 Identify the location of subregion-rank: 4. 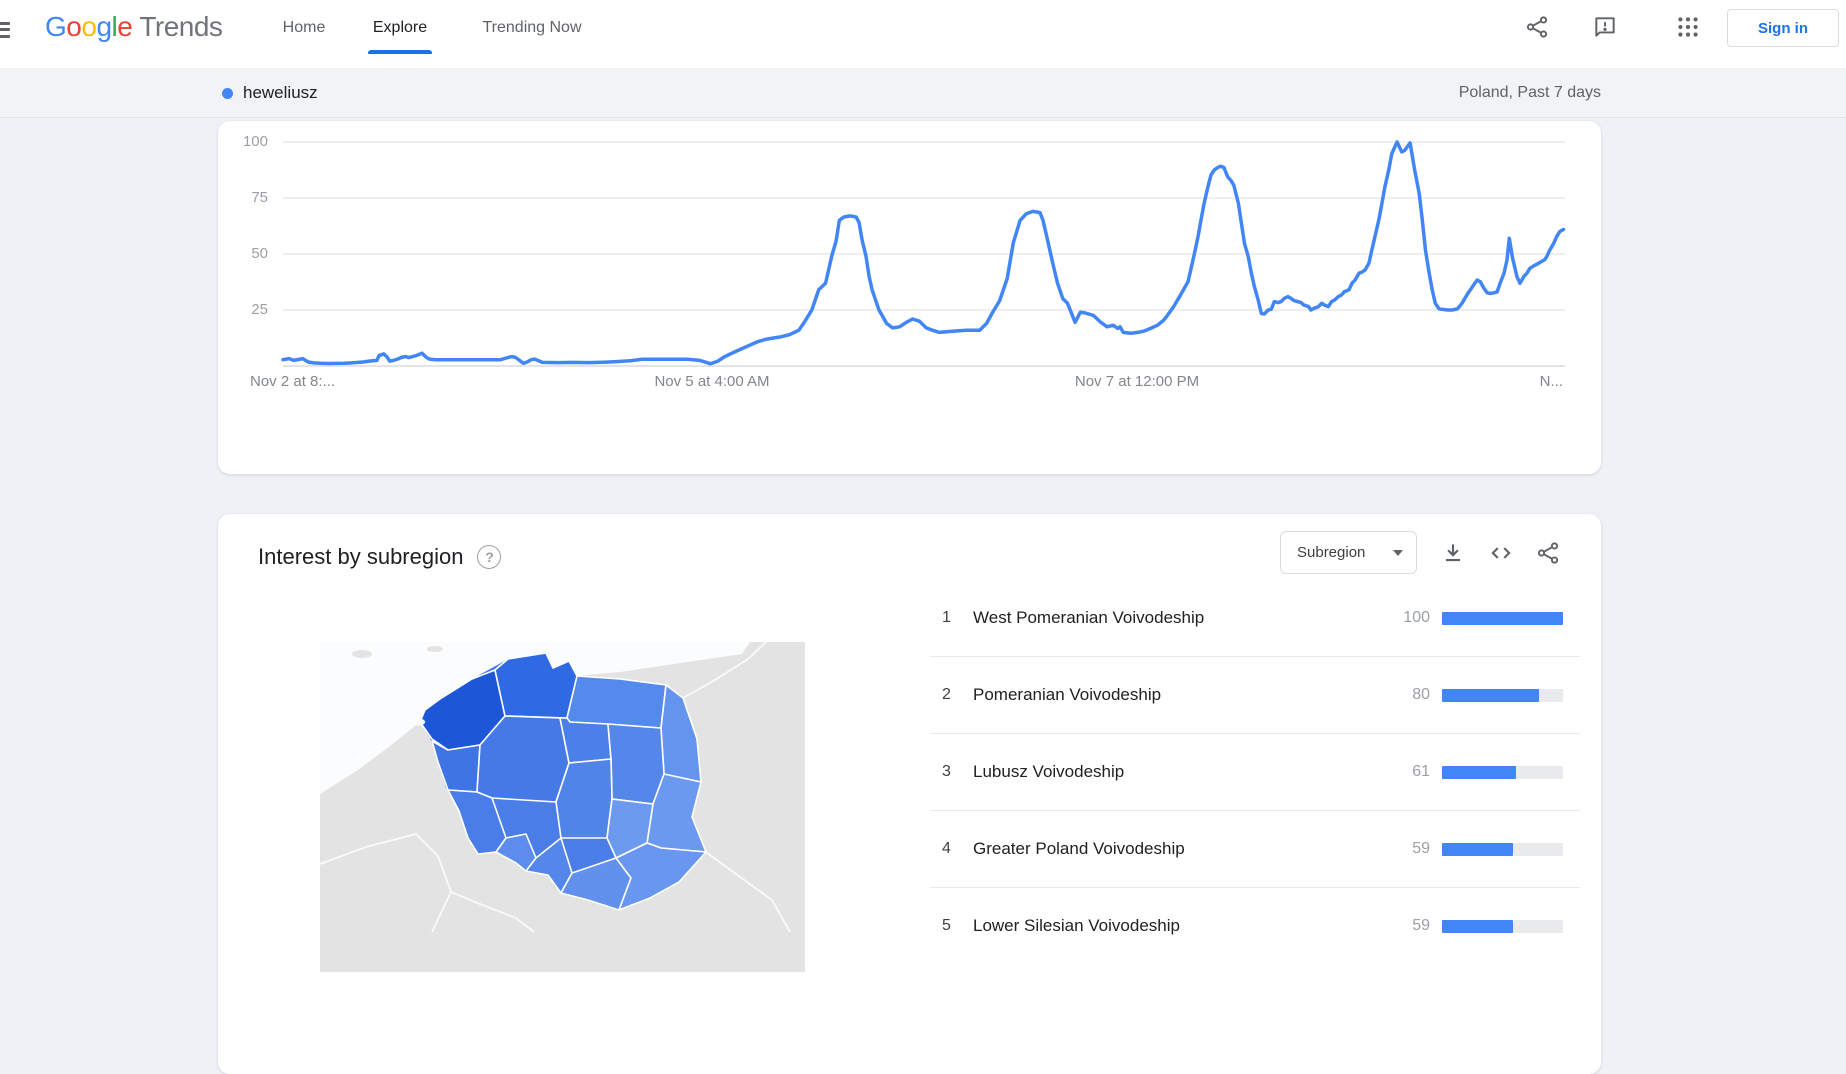
(946, 848).